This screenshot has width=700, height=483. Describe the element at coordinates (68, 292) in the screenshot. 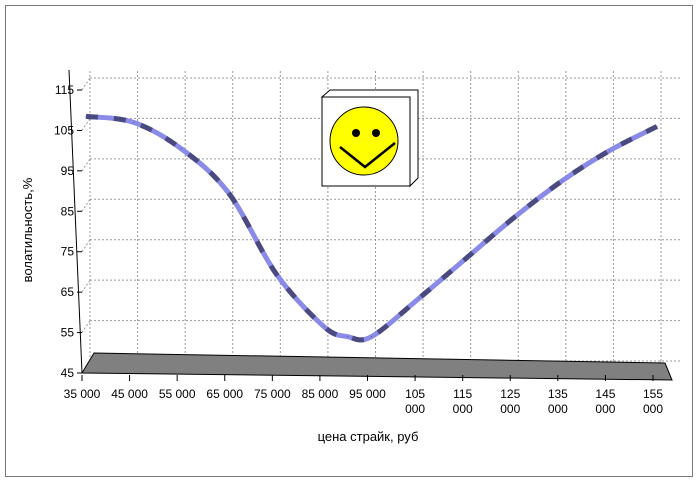

I see `y-tick-label: 65` at that location.